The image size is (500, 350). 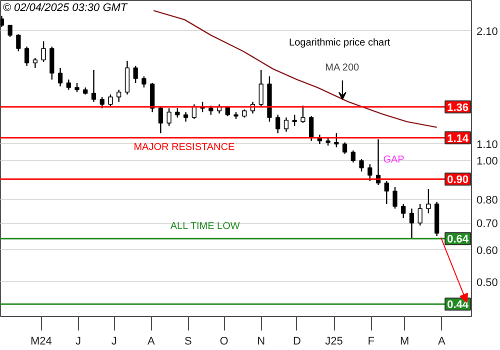 What do you see at coordinates (65, 8) in the screenshot?
I see `annotation: © 02/04/2025 03:30 GMT` at bounding box center [65, 8].